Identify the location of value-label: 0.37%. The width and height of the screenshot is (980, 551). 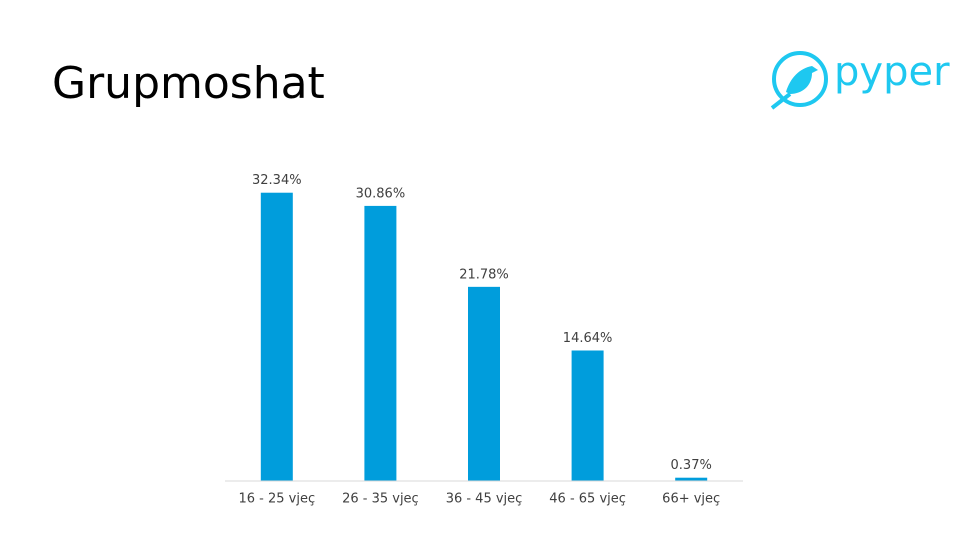
(691, 465).